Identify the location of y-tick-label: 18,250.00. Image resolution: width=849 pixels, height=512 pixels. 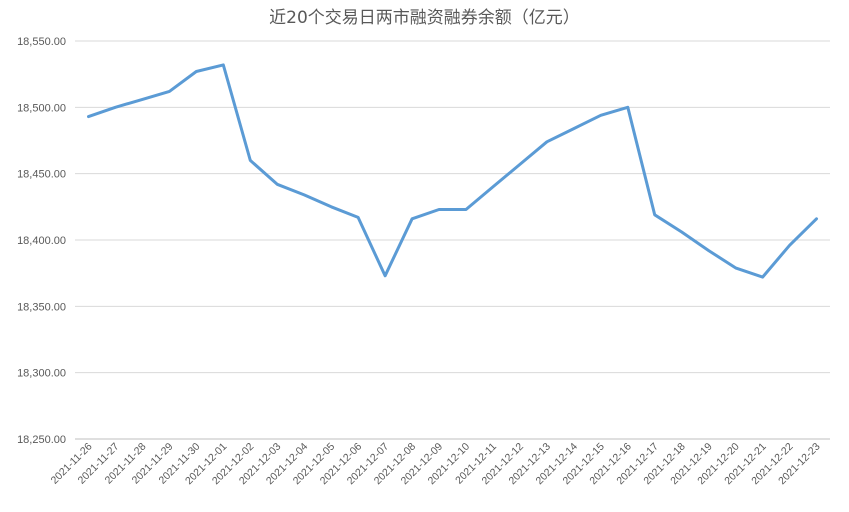
(41, 440).